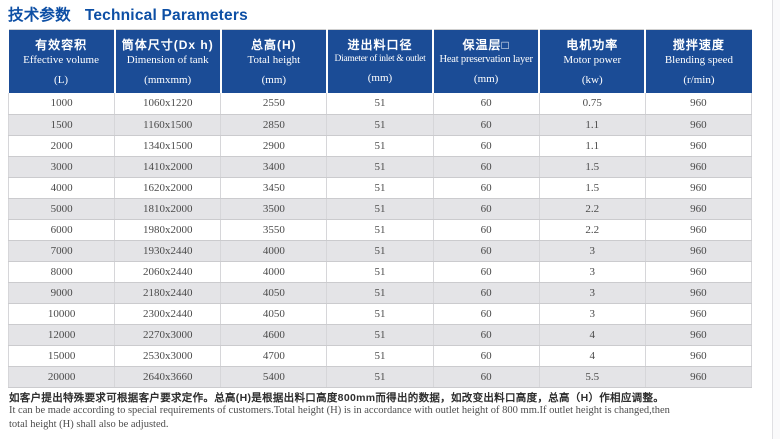 The image size is (780, 439). I want to click on column-header-en: Motor power, so click(592, 60).